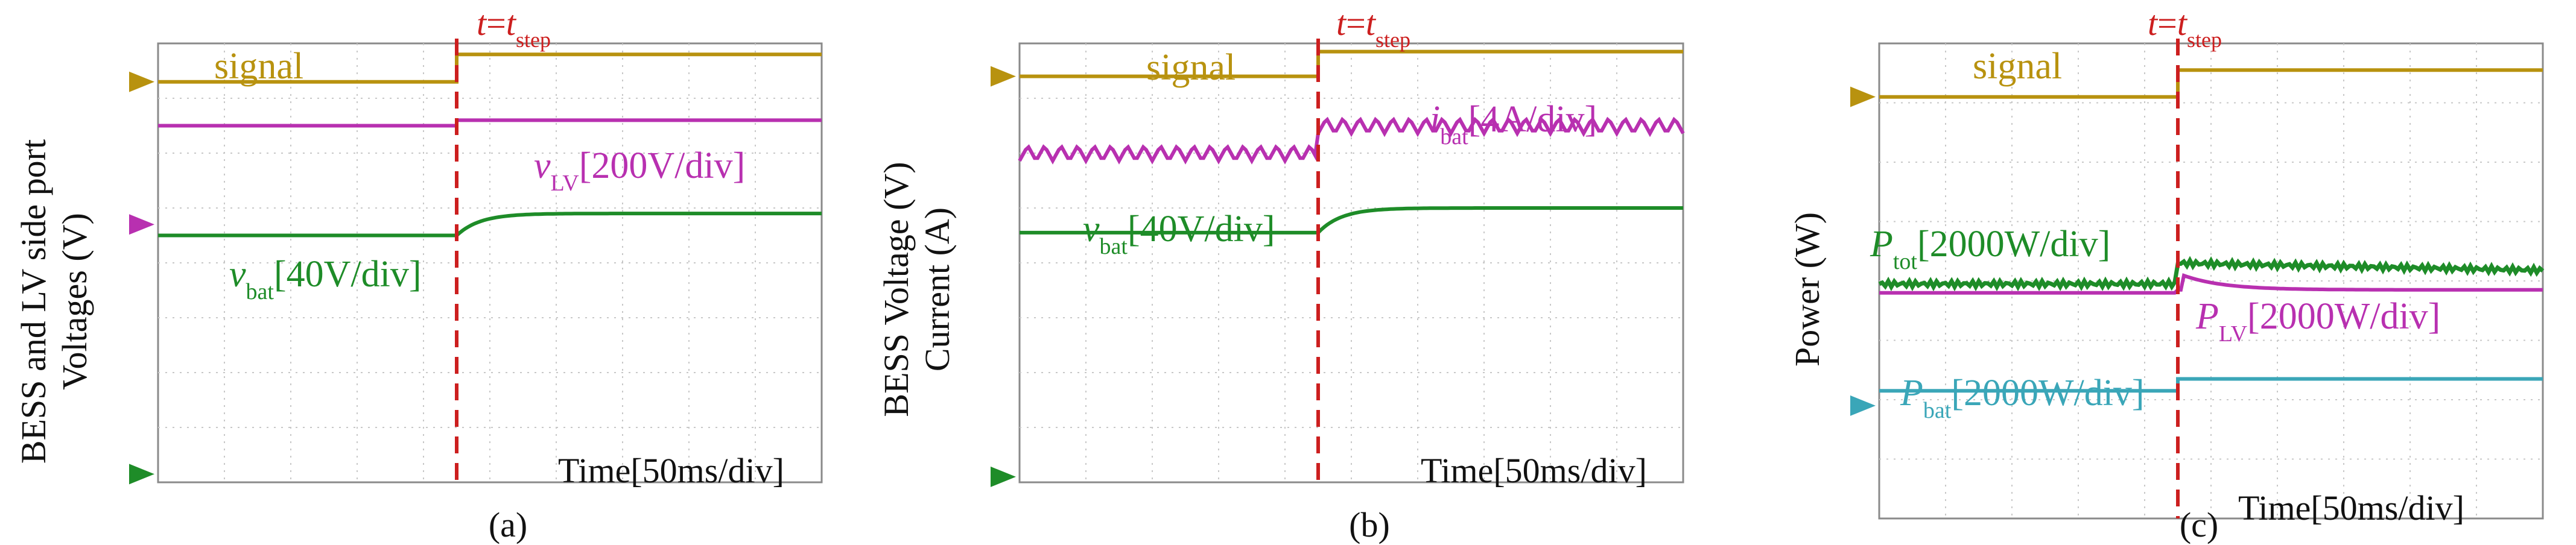 This screenshot has width=2576, height=545. What do you see at coordinates (896, 289) in the screenshot?
I see `y-axis-label-line1: BESS Voltage (V)` at bounding box center [896, 289].